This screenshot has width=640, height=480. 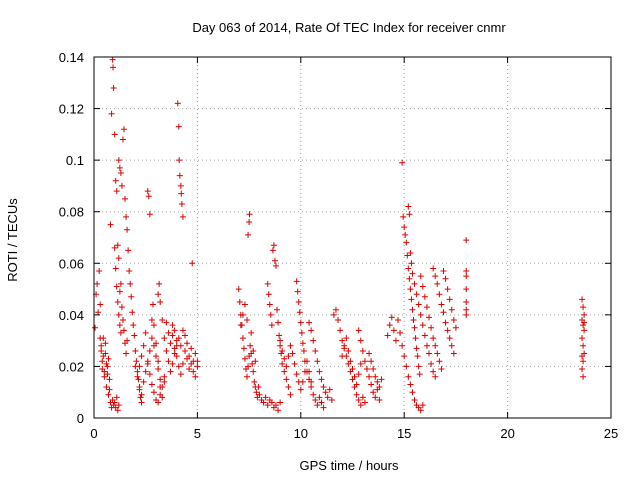 I want to click on y-tick-label: 0.08, so click(x=71, y=212).